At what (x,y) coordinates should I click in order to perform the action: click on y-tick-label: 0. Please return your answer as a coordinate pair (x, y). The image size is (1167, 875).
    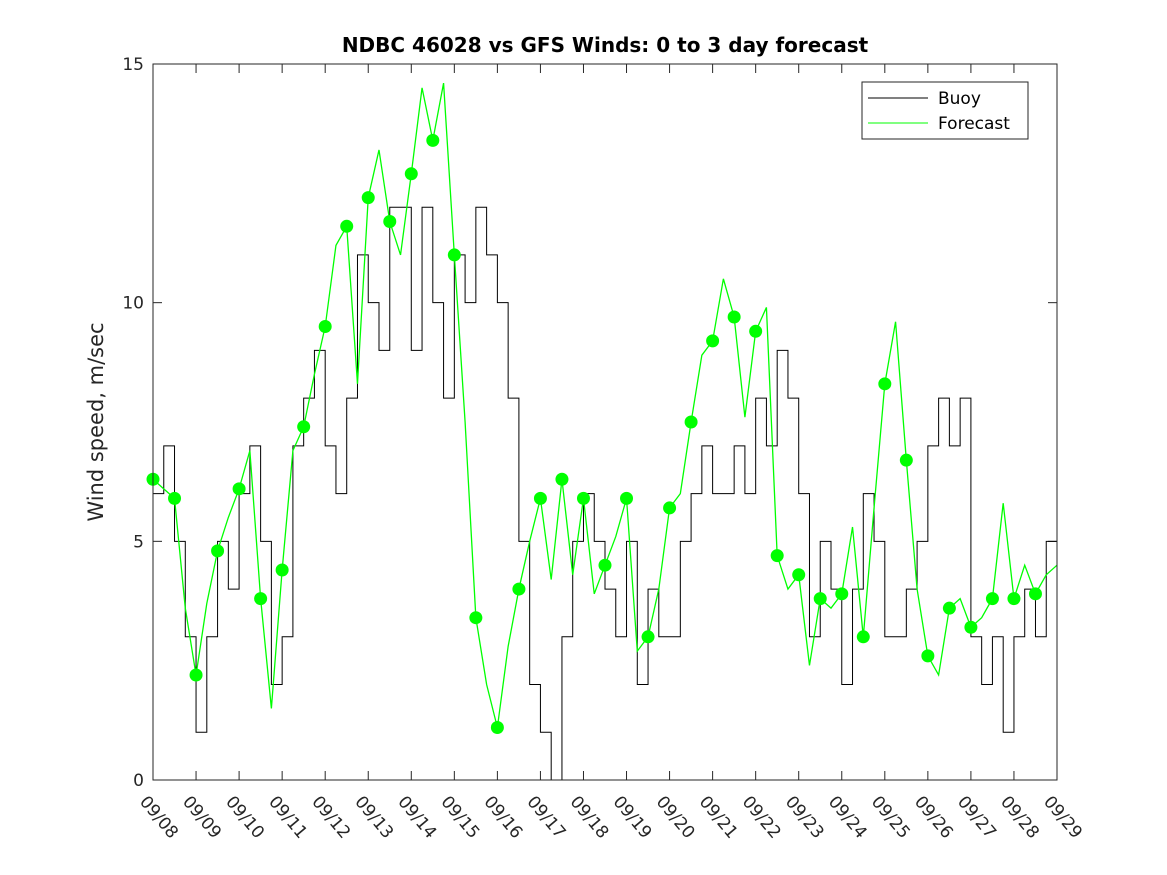
    Looking at the image, I should click on (138, 781).